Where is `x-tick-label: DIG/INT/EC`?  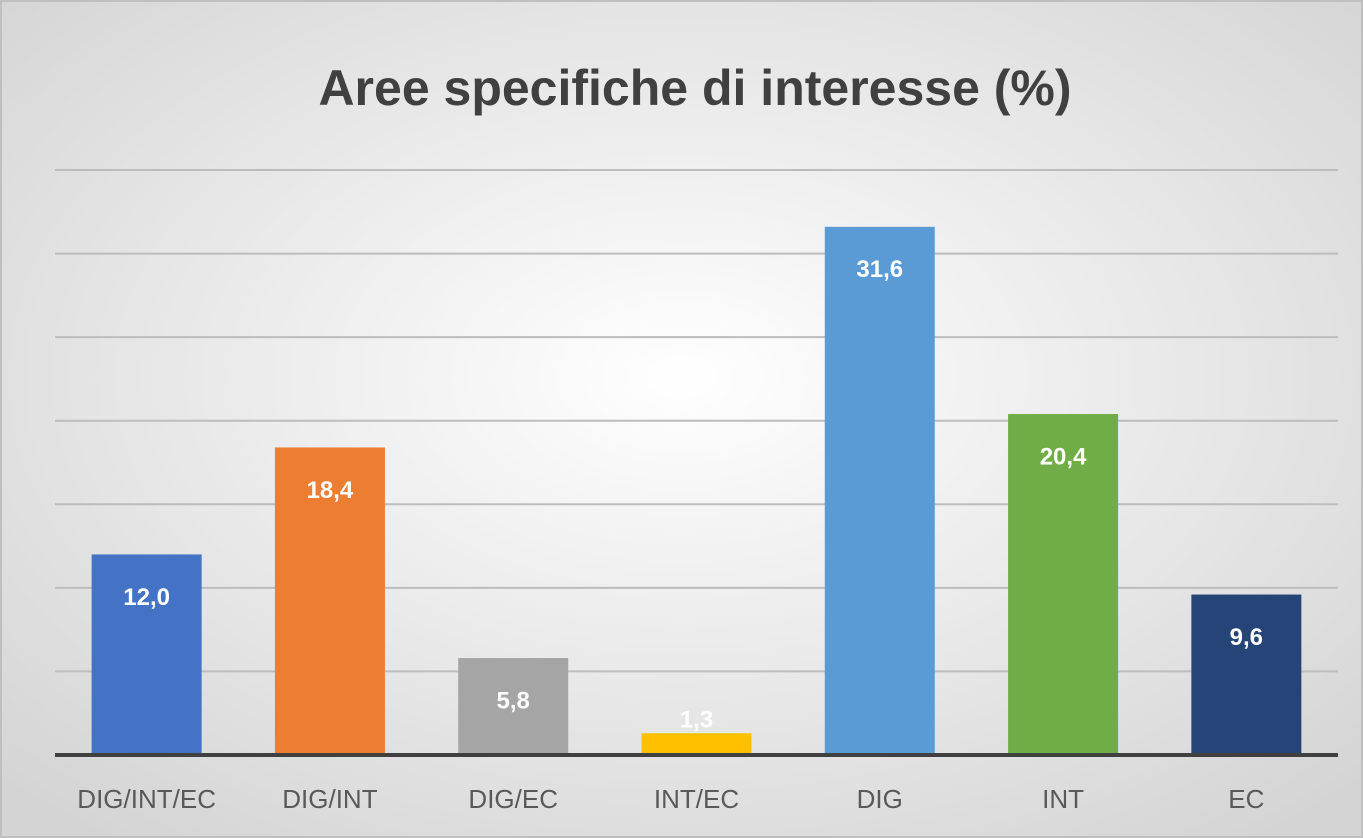
x-tick-label: DIG/INT/EC is located at coordinates (146, 799).